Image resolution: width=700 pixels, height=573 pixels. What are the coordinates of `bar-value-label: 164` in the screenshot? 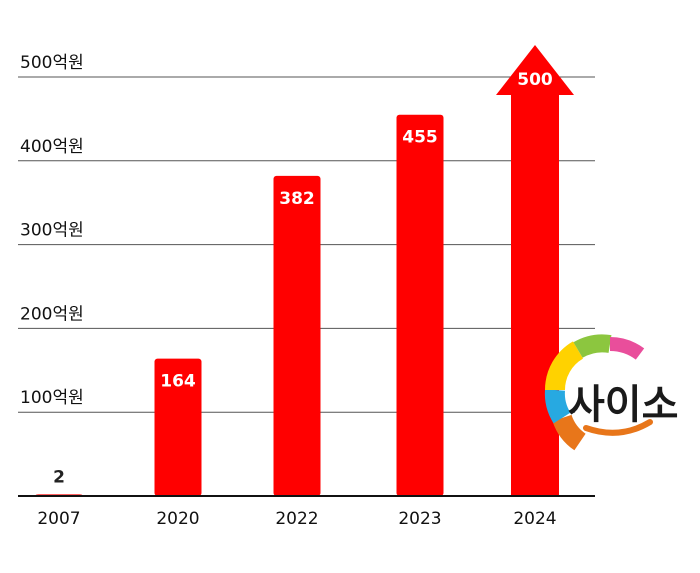 It's located at (178, 382).